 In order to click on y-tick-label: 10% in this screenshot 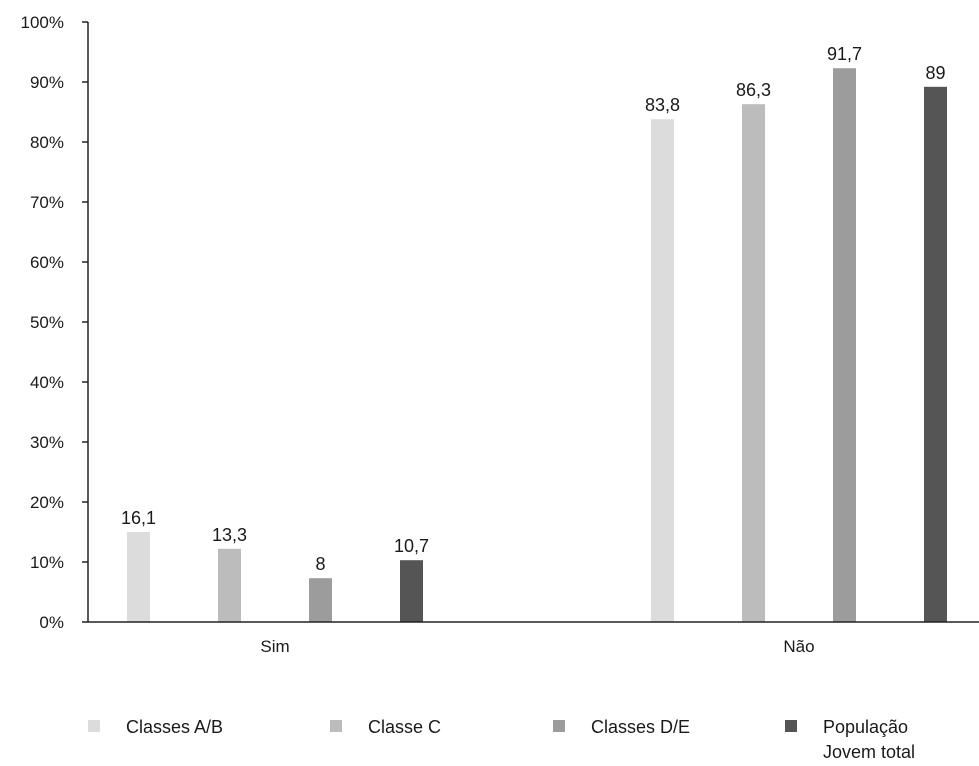, I will do `click(47, 562)`.